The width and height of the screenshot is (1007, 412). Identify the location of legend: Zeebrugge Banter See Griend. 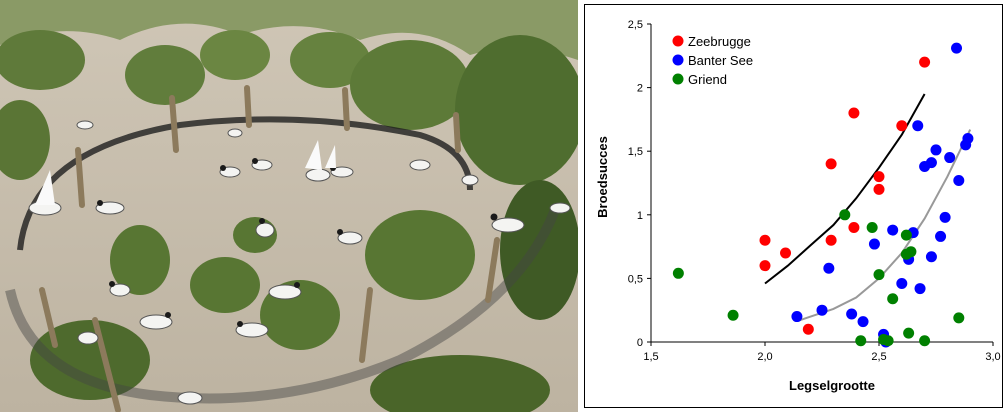
(712, 60).